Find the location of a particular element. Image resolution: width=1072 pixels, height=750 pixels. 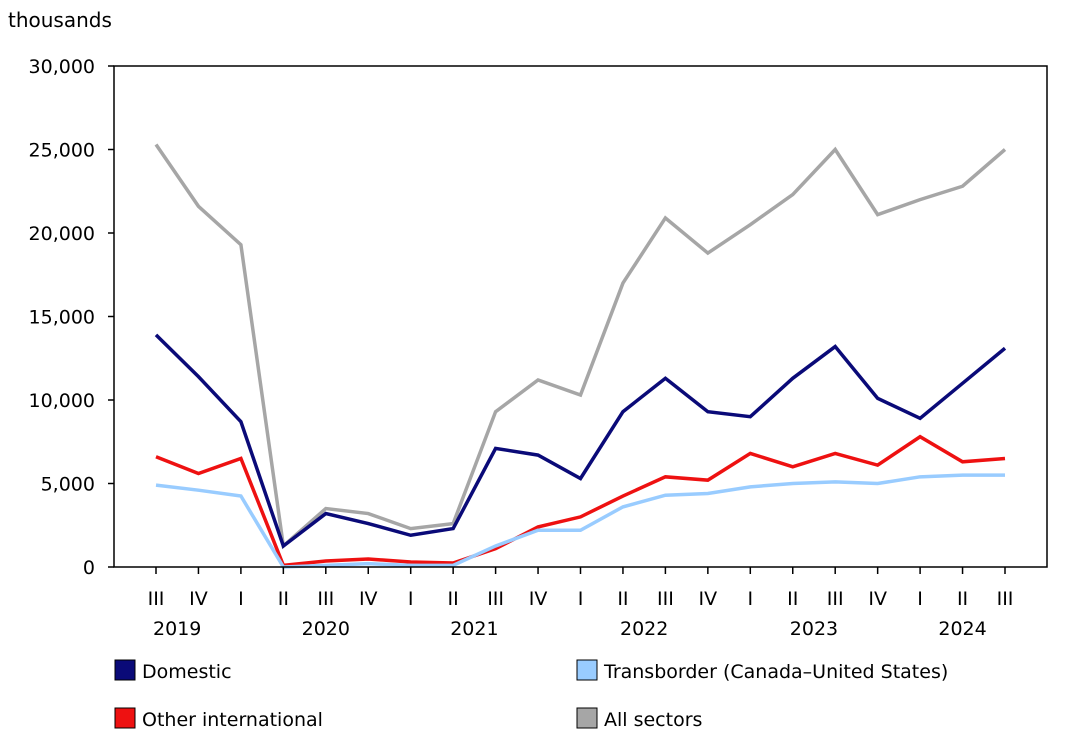

legend-label: Transborder (Canada–United States) is located at coordinates (775, 672).